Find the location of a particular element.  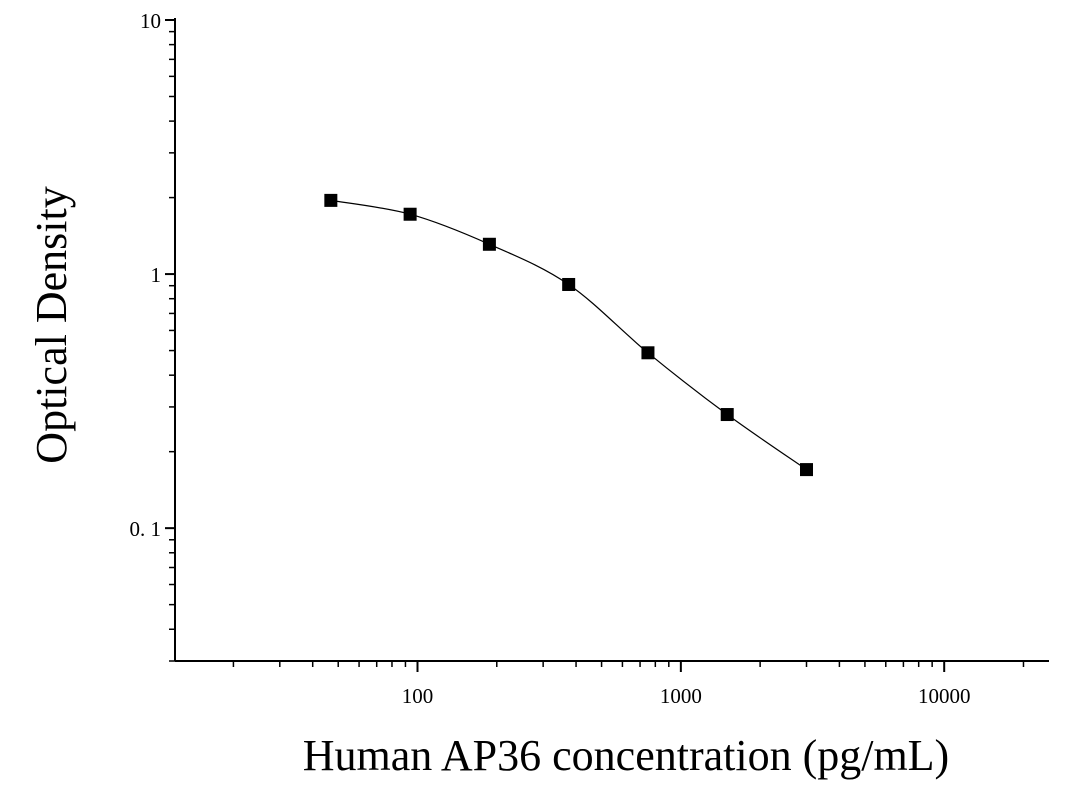

y-axis-title: Optical Density is located at coordinates (51, 324).